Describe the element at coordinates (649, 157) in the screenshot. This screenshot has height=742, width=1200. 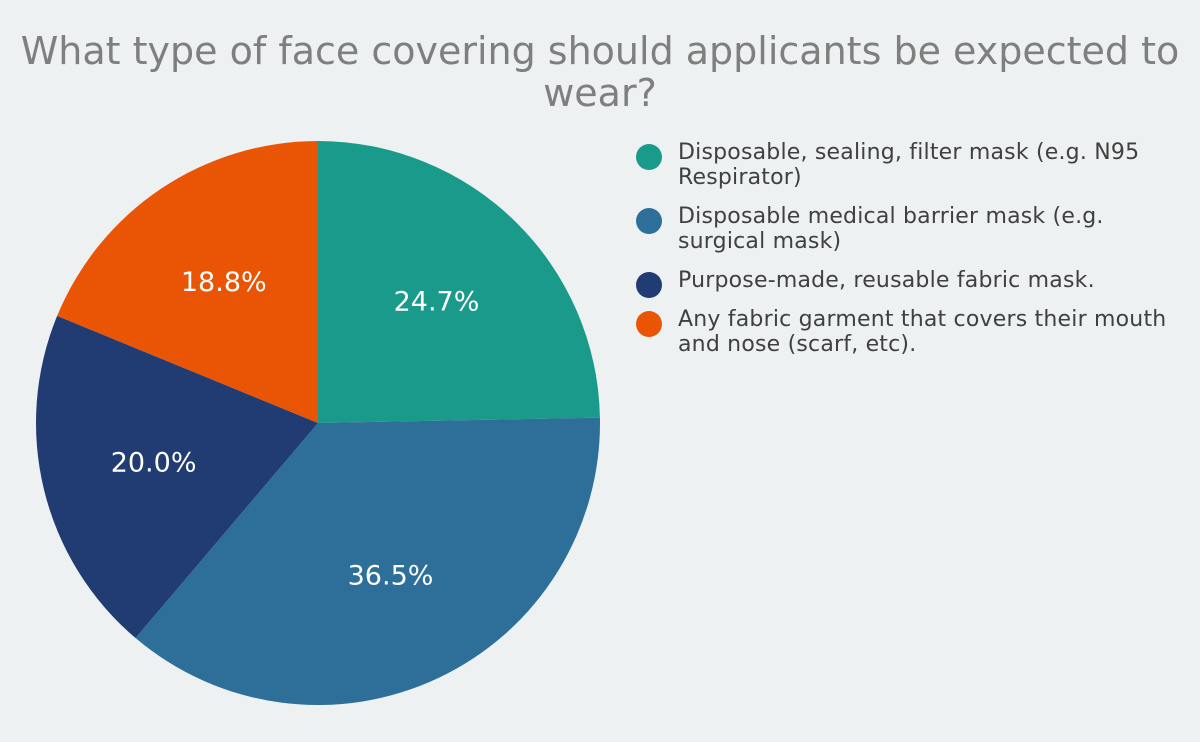
I see `legend-swatch-n95` at that location.